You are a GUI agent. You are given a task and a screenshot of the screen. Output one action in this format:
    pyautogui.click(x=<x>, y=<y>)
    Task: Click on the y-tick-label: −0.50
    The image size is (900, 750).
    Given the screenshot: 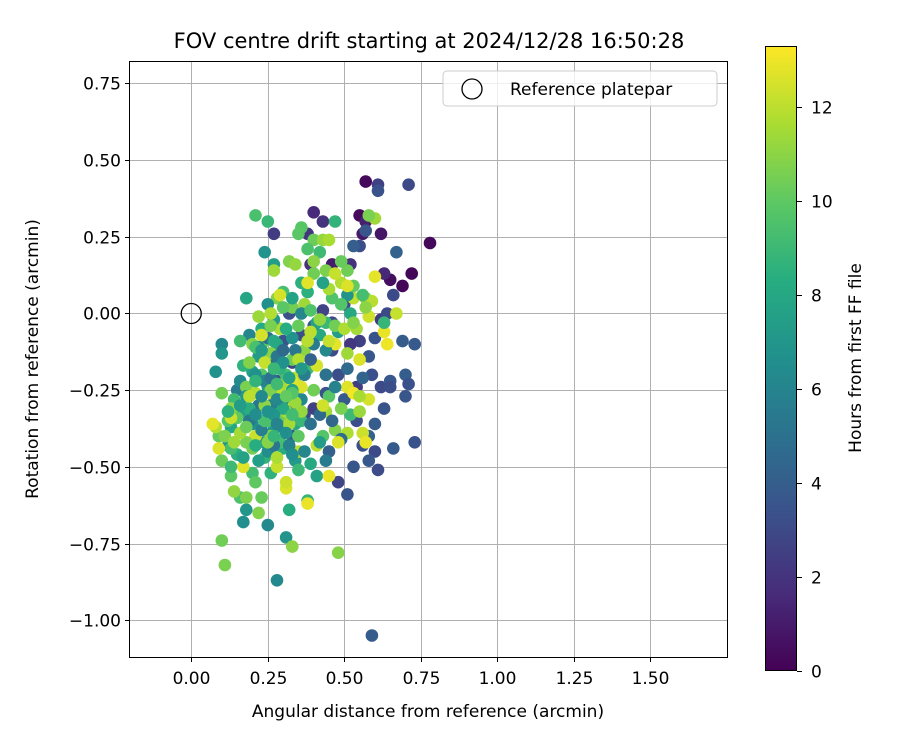 What is the action you would take?
    pyautogui.click(x=95, y=469)
    